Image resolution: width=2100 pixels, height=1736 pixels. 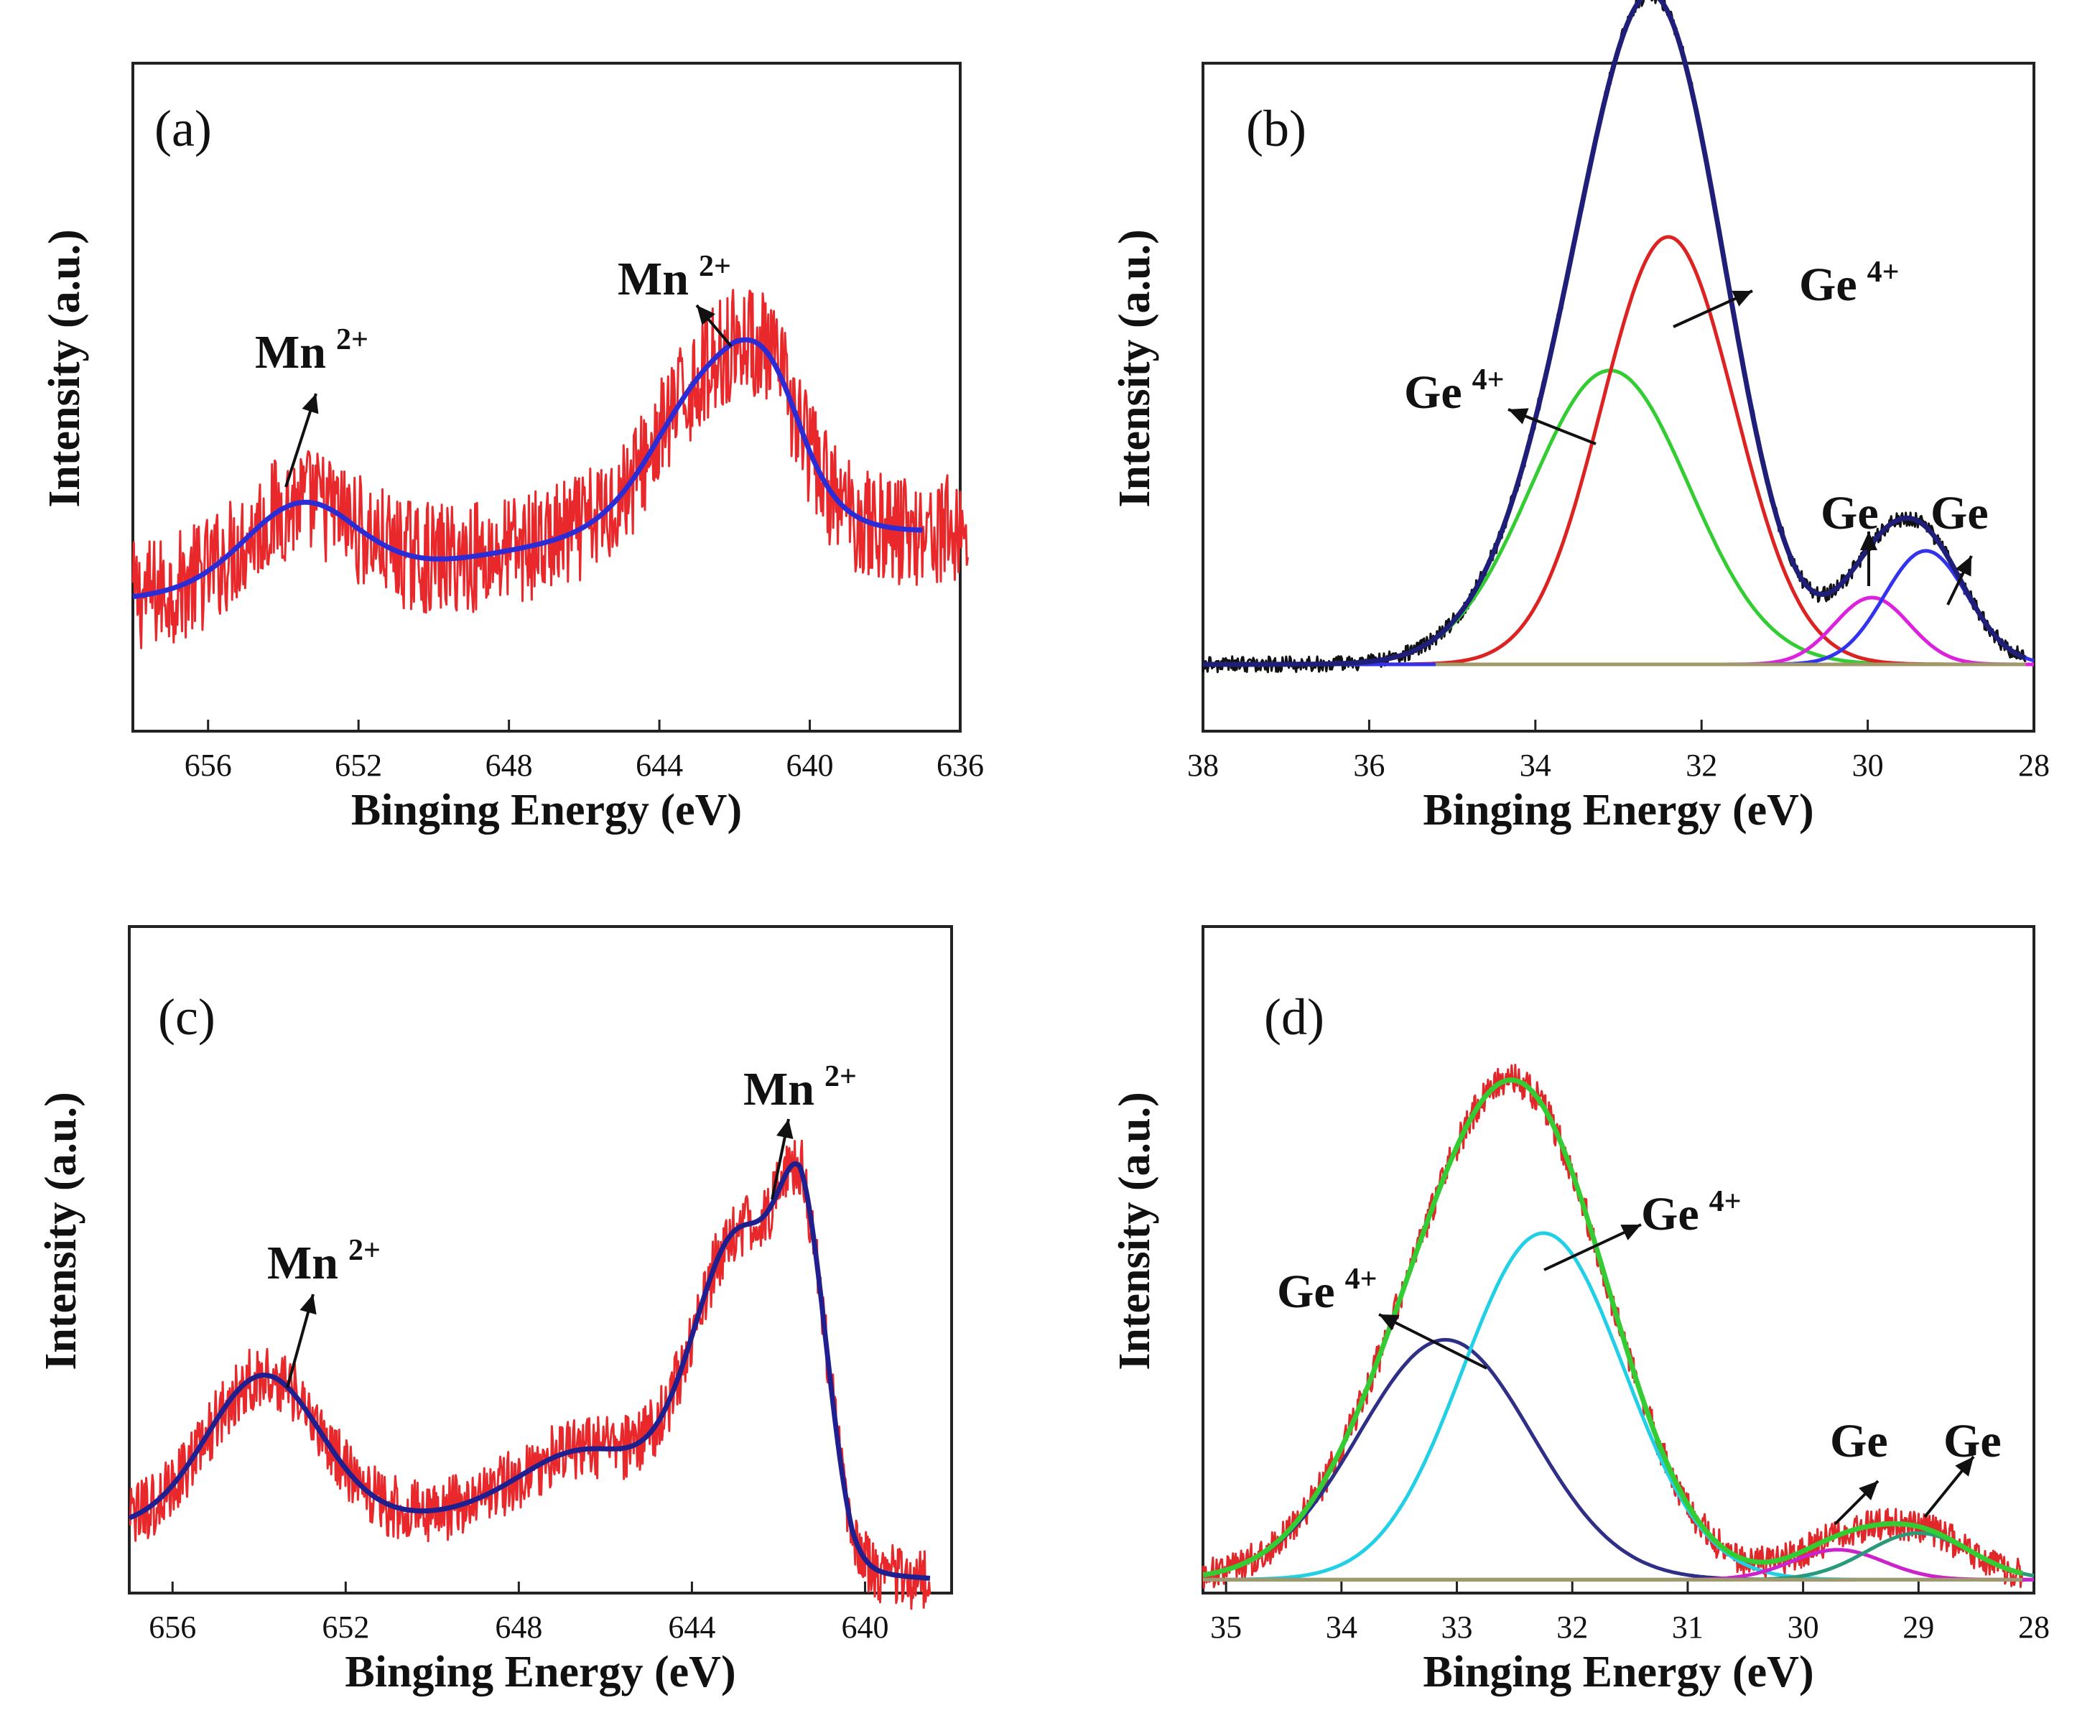 I want to click on series-envelope, so click(x=1612, y=1327).